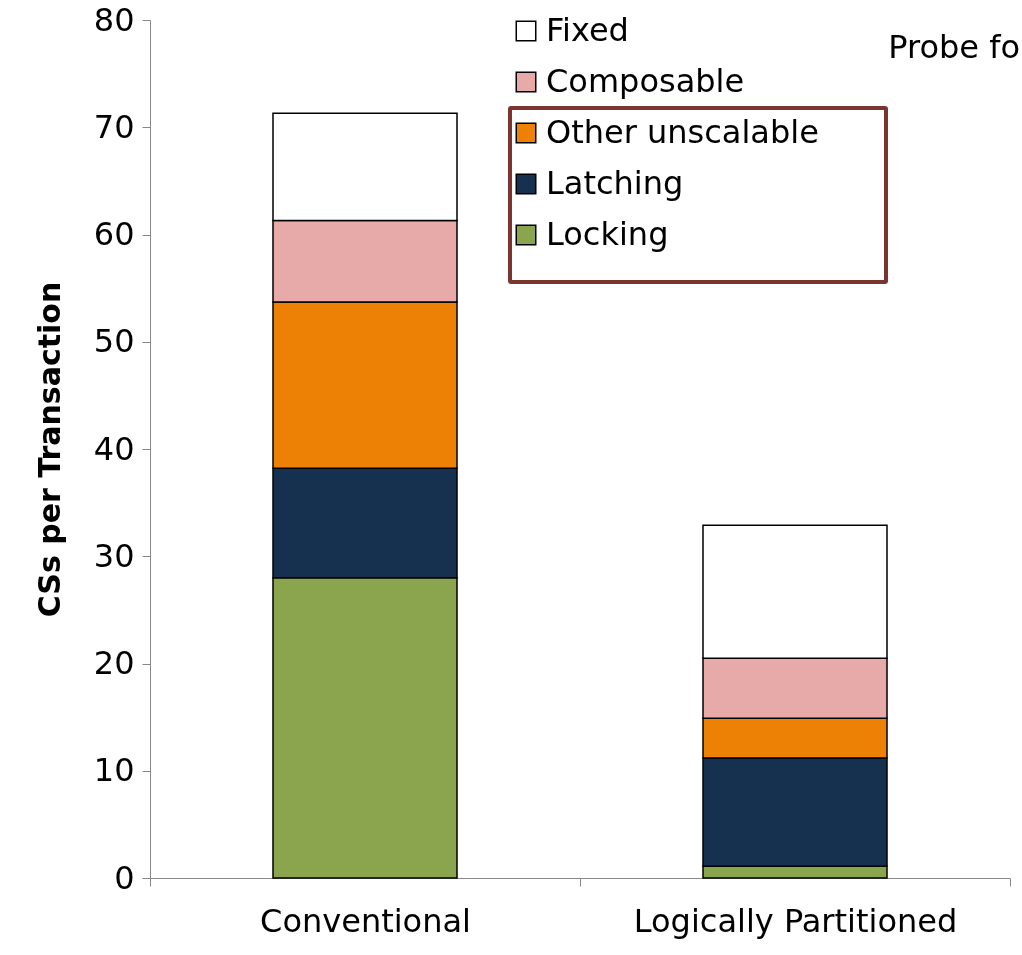 Image resolution: width=1022 pixels, height=955 pixels. I want to click on x-tick-label: Logically Partitioned, so click(795, 920).